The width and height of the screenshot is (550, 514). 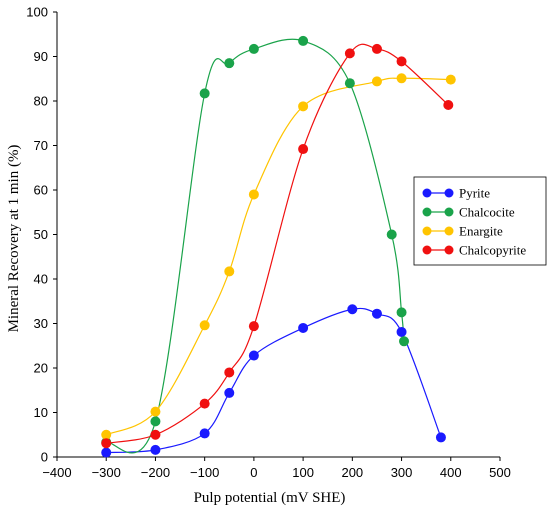 I want to click on x-tick-label: −100, so click(x=204, y=472).